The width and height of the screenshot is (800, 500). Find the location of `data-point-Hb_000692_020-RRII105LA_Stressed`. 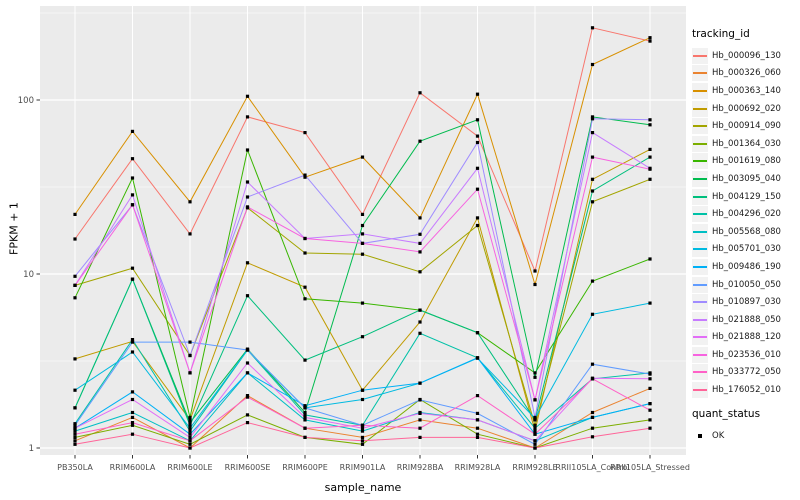

data-point-Hb_000692_020-RRII105LA_Stressed is located at coordinates (650, 149).